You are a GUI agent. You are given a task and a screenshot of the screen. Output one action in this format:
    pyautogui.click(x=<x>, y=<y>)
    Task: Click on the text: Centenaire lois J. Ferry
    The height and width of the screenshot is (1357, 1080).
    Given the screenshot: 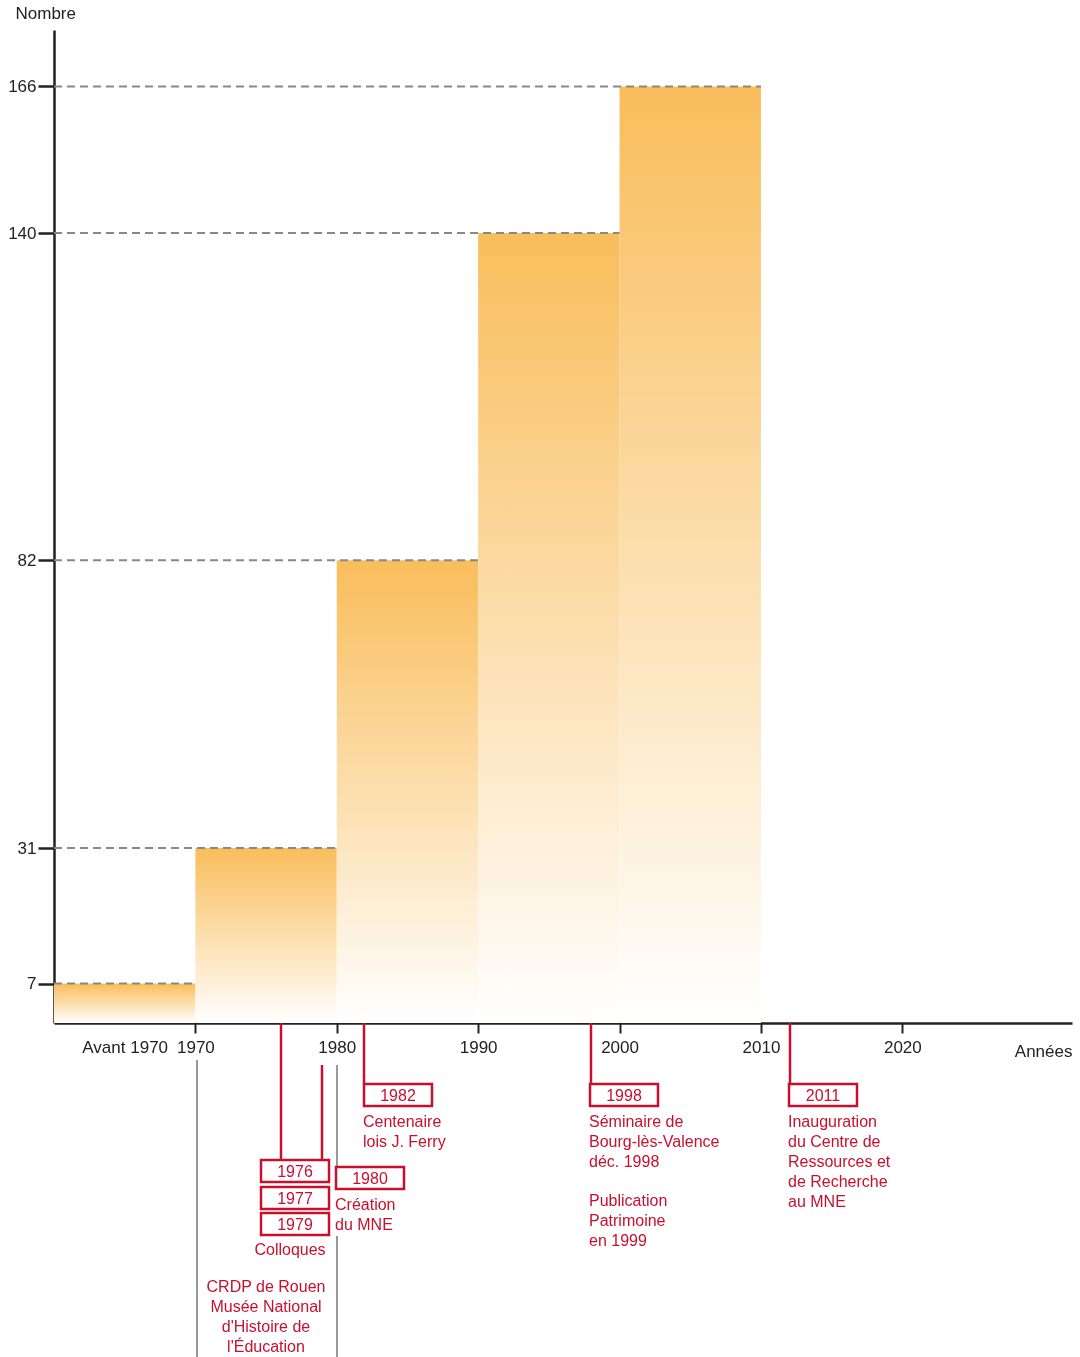 What is the action you would take?
    pyautogui.click(x=404, y=1131)
    